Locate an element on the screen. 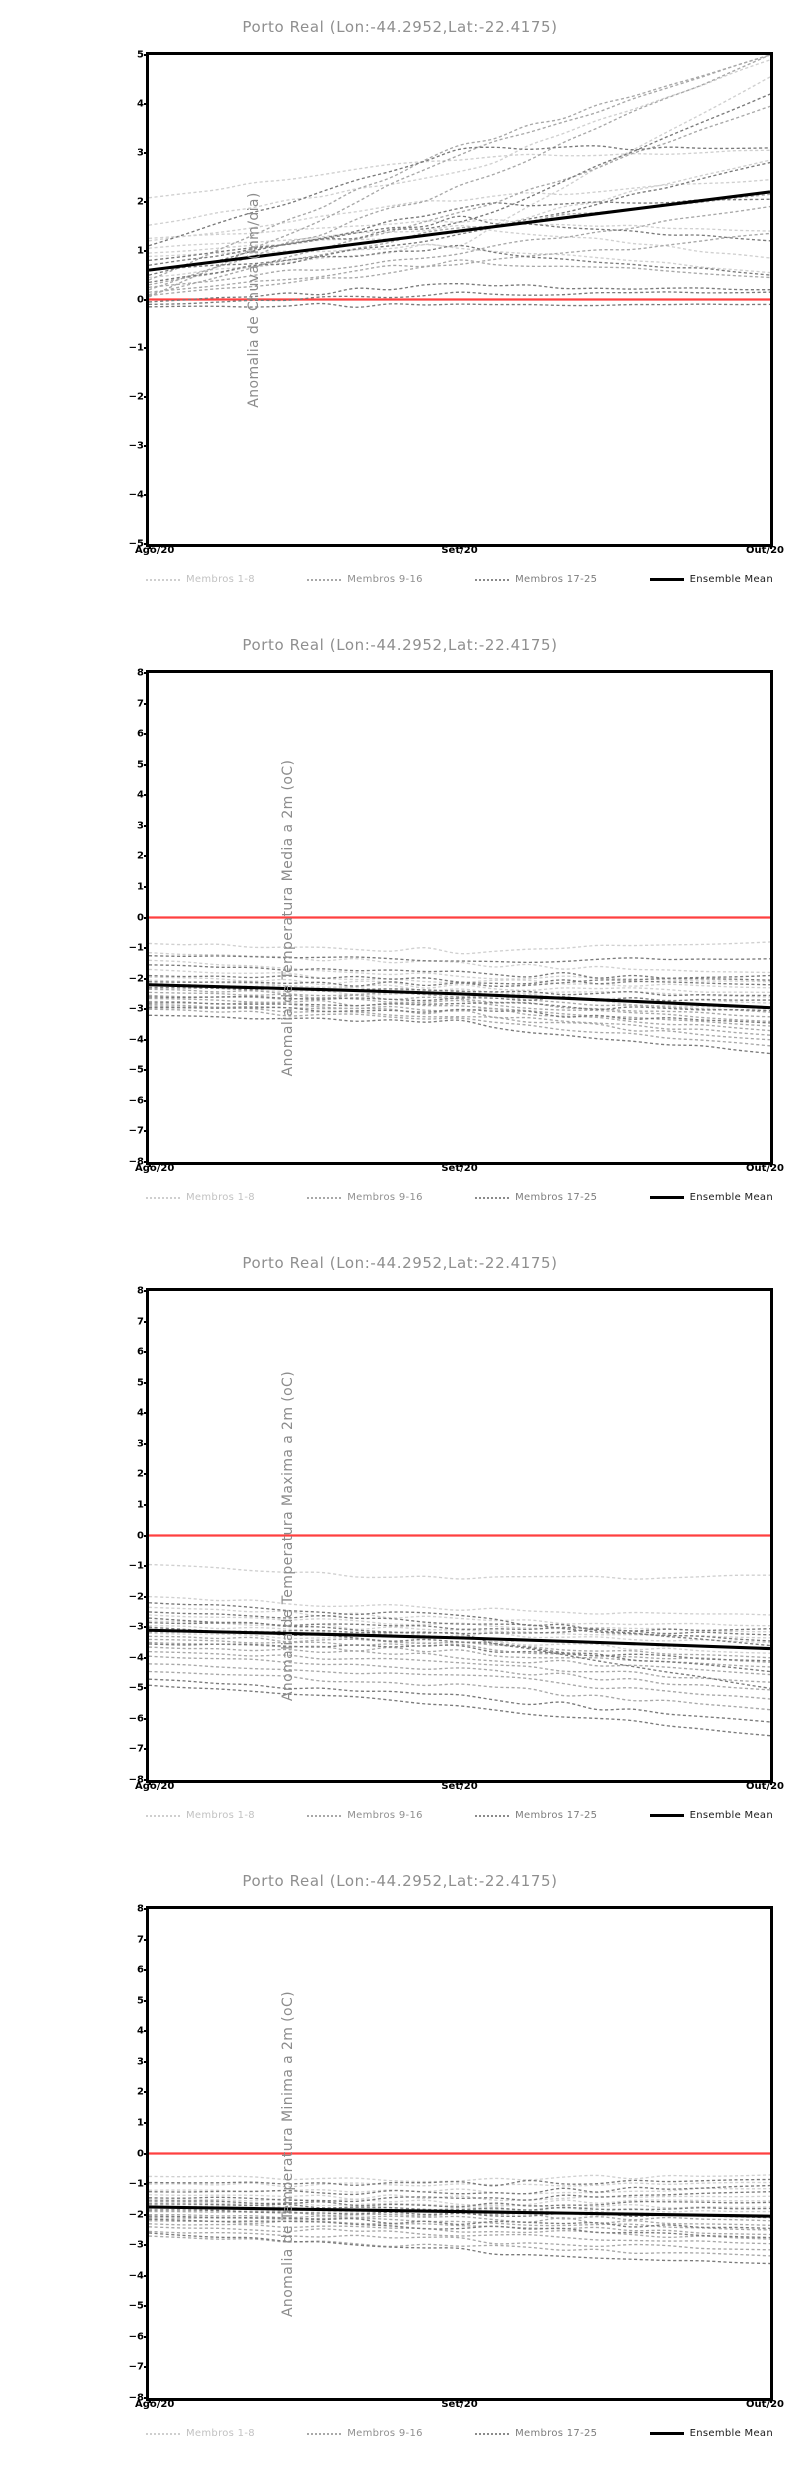 The image size is (800, 2472). chart-canvas is located at coordinates (459, 1635).